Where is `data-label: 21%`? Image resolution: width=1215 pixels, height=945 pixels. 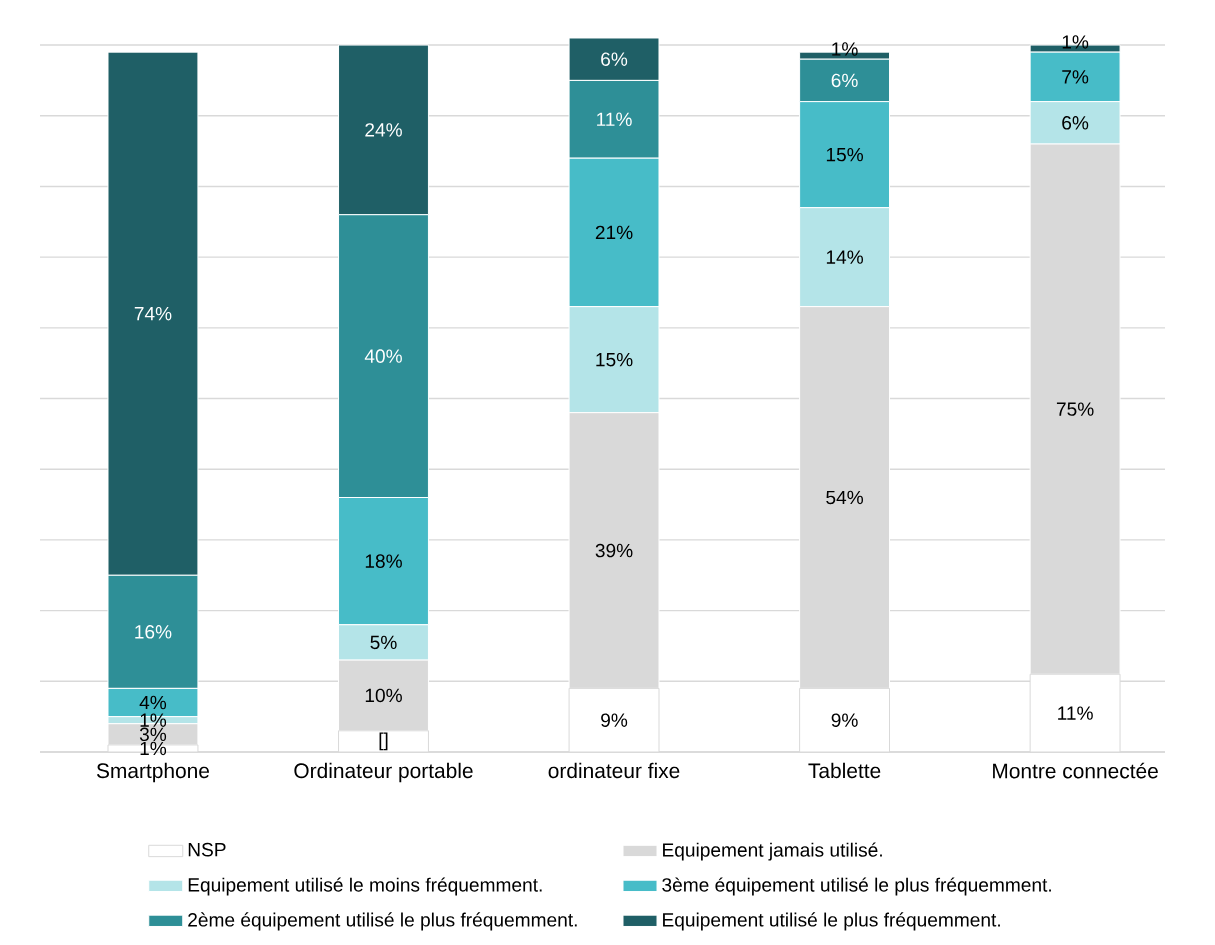 data-label: 21% is located at coordinates (614, 232).